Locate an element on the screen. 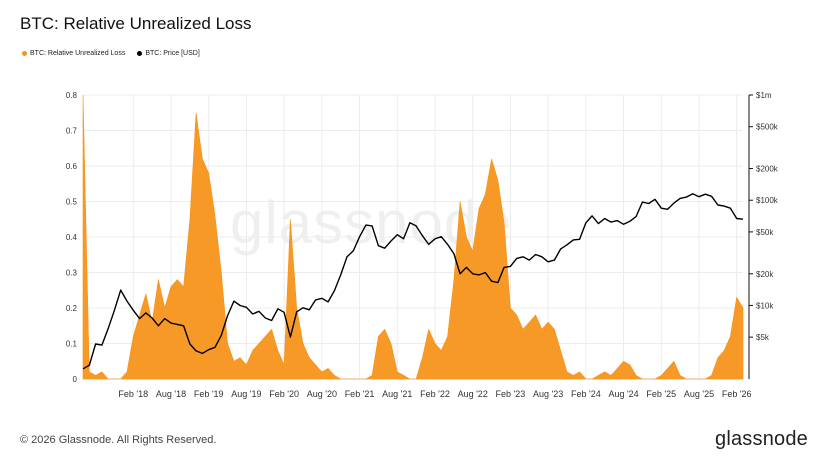 This screenshot has height=464, width=828. x-axis-tick-label: Feb '19 is located at coordinates (209, 394).